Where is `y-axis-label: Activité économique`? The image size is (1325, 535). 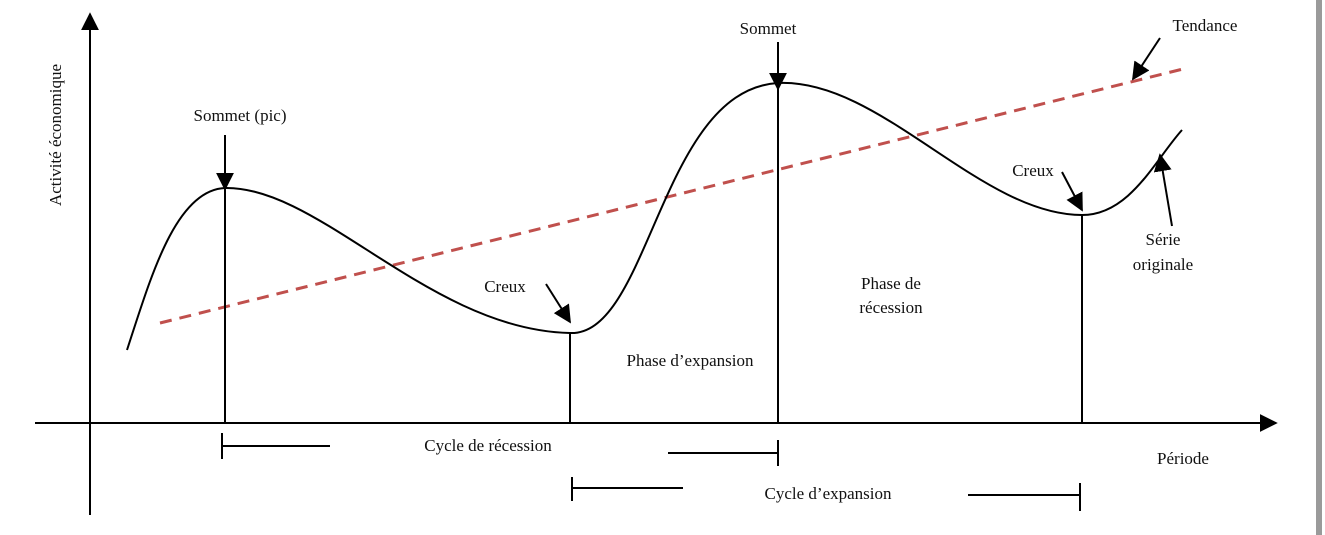 y-axis-label: Activité économique is located at coordinates (55, 135).